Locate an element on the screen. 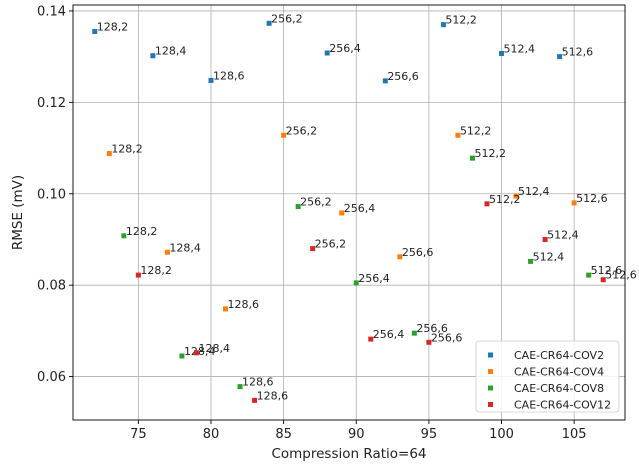  legend-box is located at coordinates (547, 376).